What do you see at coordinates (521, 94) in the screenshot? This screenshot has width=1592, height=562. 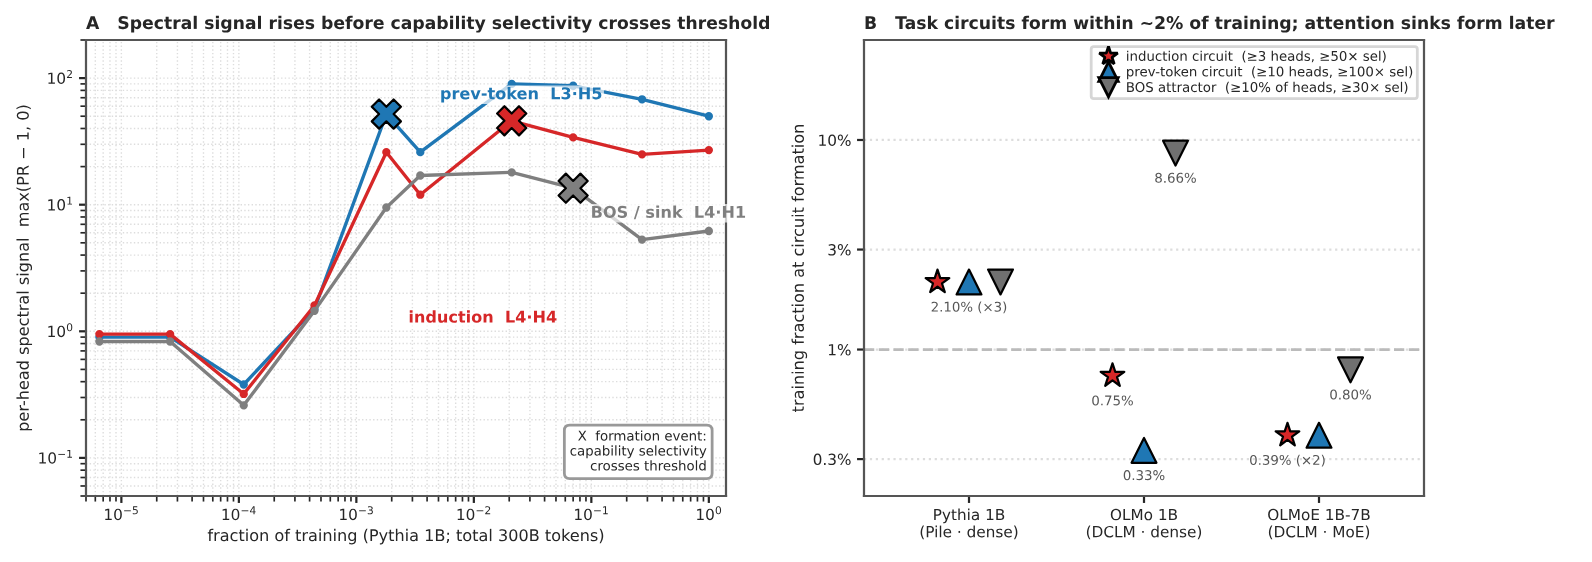 I see `series-label: prev-token L3·H5` at bounding box center [521, 94].